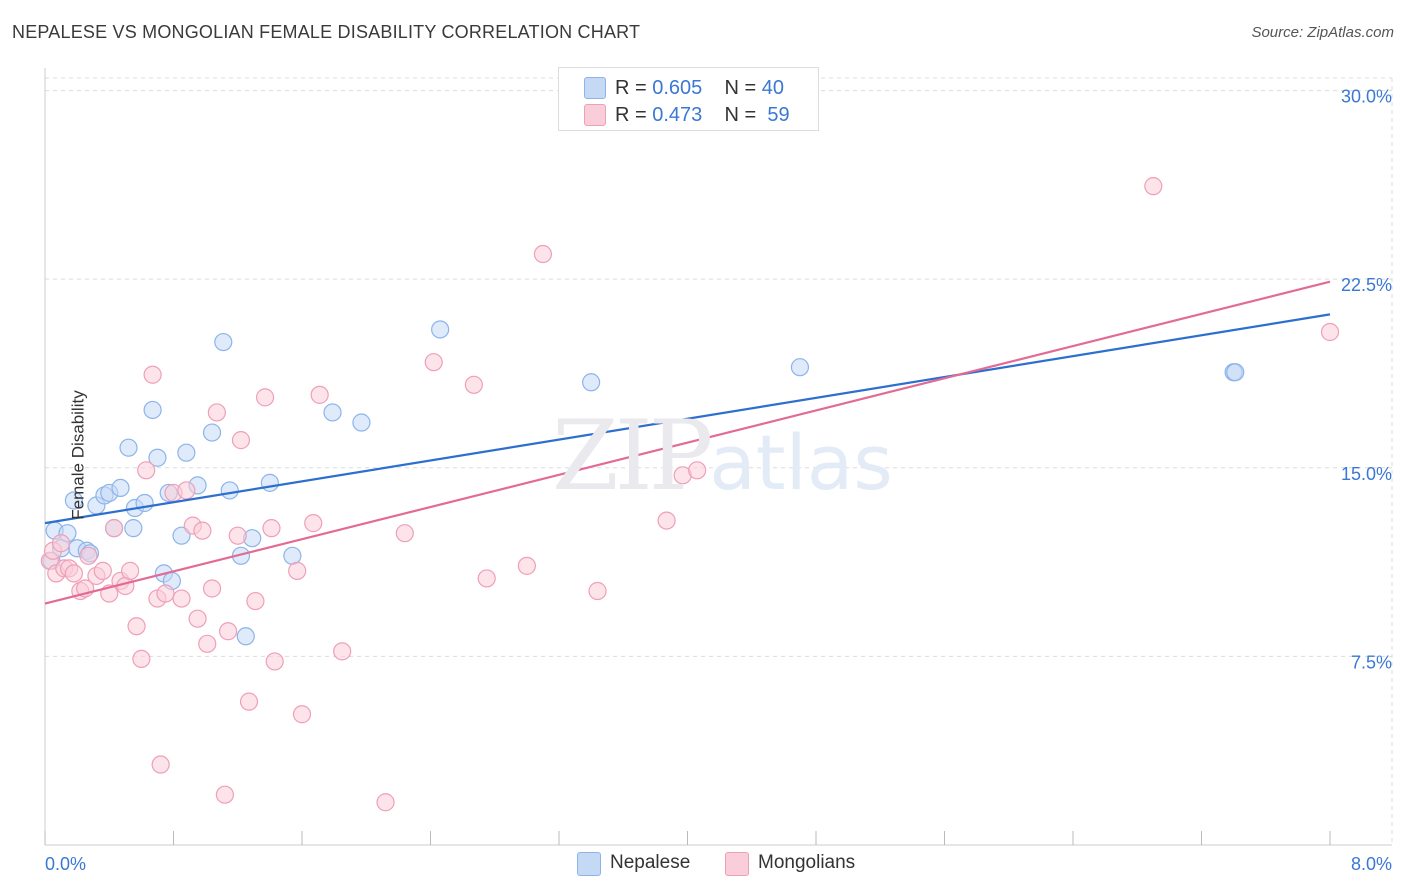 The width and height of the screenshot is (1406, 892). I want to click on correlation-legend: R = 0.605 N = 40 R = 0.473 N = 59, so click(688, 99).